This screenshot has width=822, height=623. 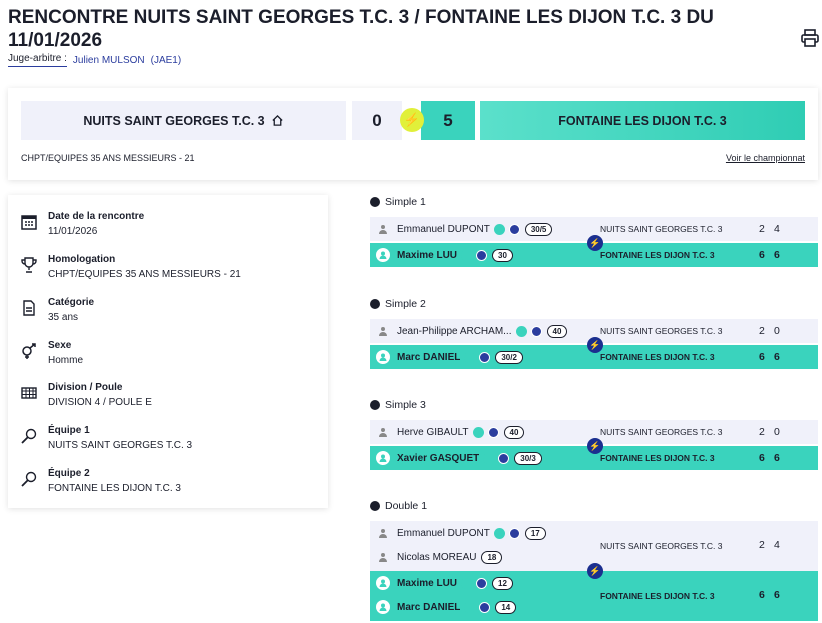 I want to click on match-header: Simple 2, so click(x=398, y=304).